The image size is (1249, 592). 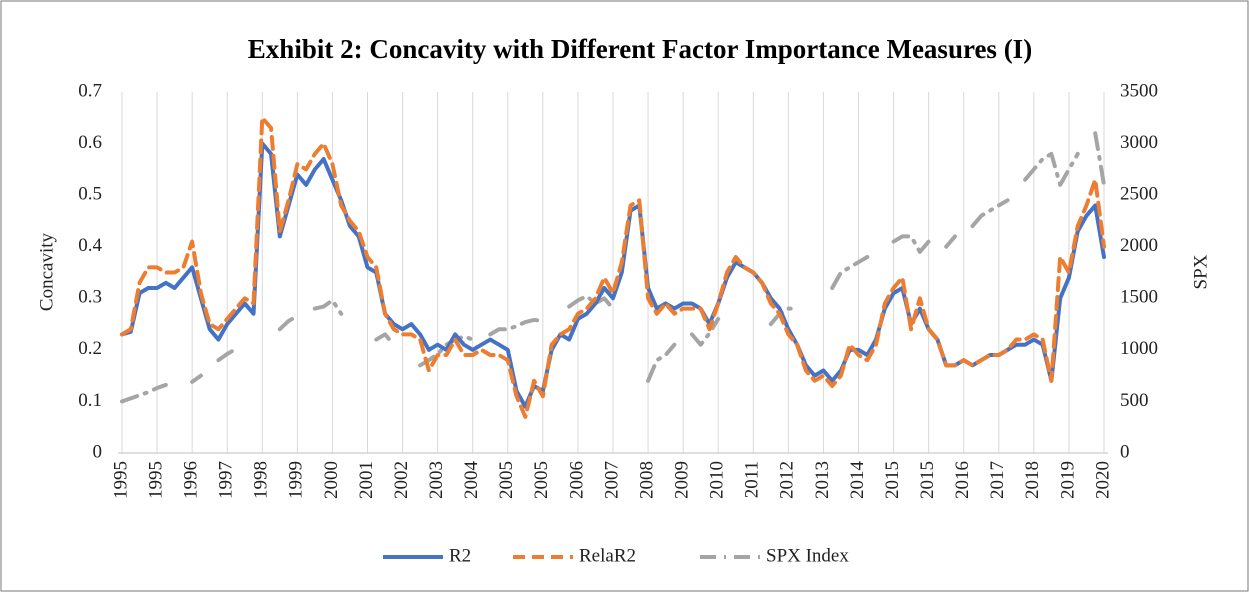 I want to click on y-tick-label: 0.4, so click(x=90, y=245).